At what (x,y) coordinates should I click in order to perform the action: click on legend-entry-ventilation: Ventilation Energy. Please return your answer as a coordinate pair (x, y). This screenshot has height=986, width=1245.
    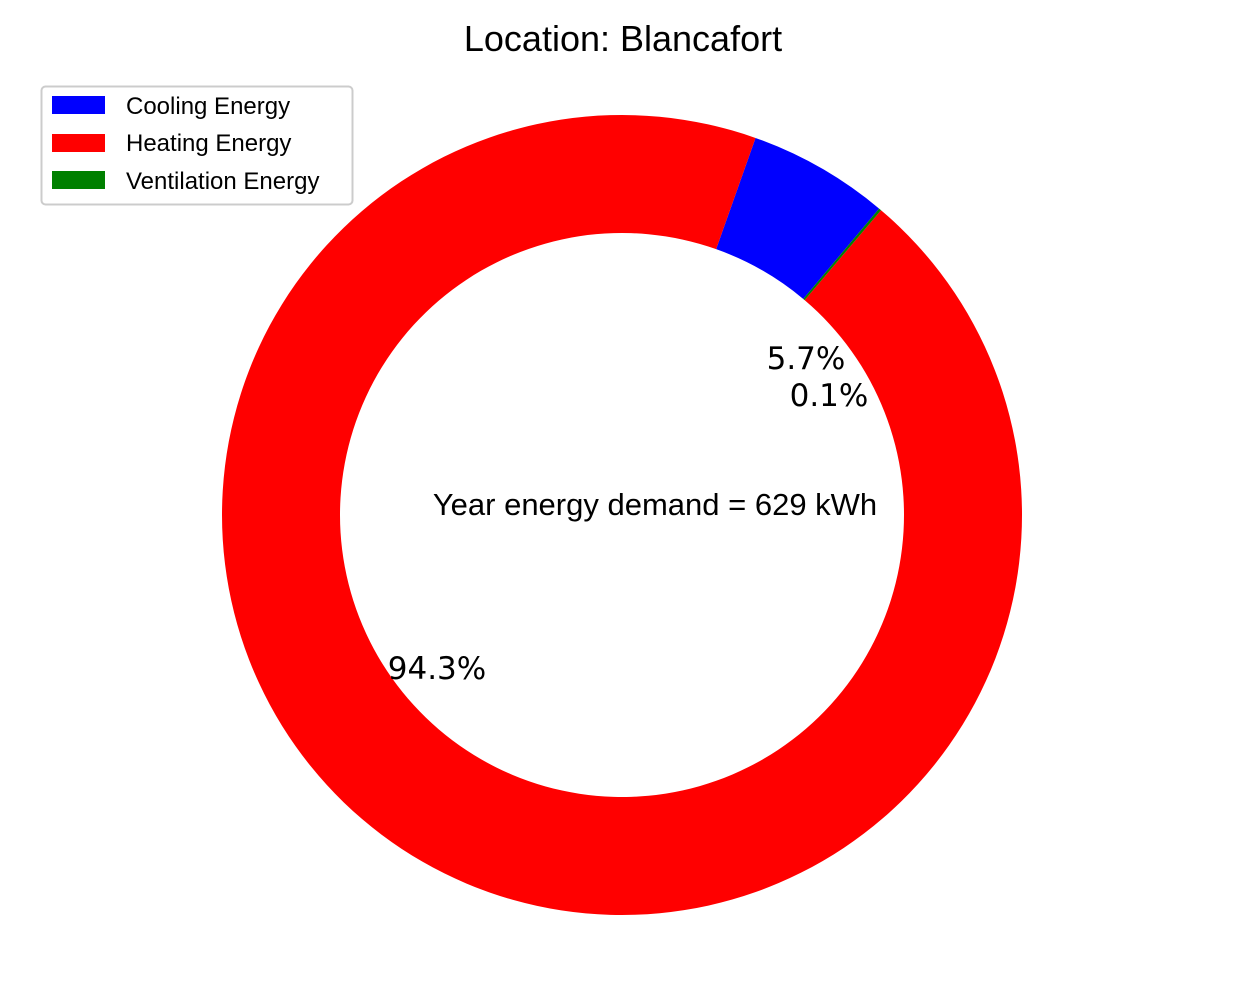
    Looking at the image, I should click on (185, 181).